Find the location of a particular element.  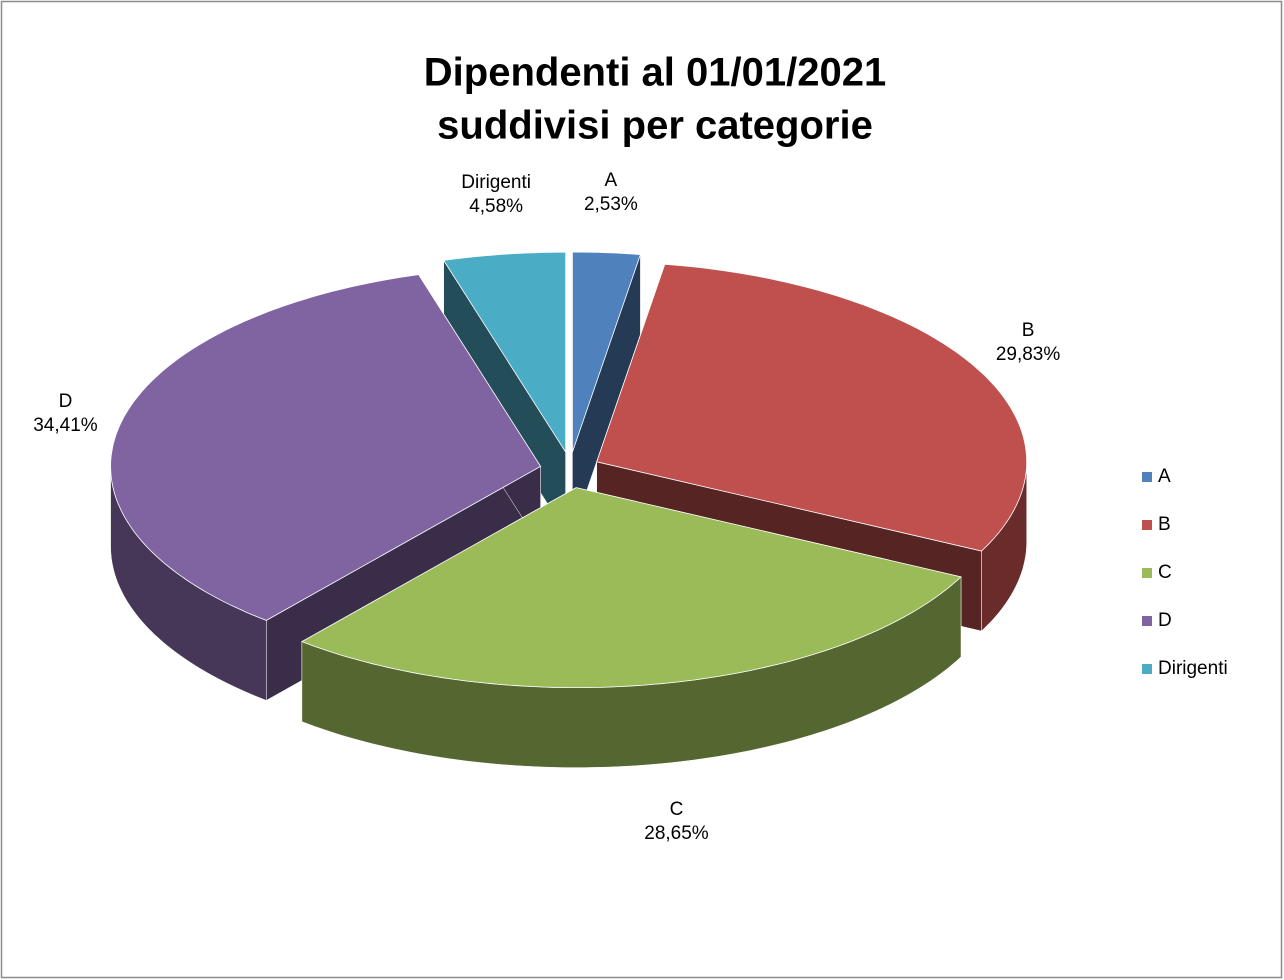

legend-label: B is located at coordinates (1164, 524).